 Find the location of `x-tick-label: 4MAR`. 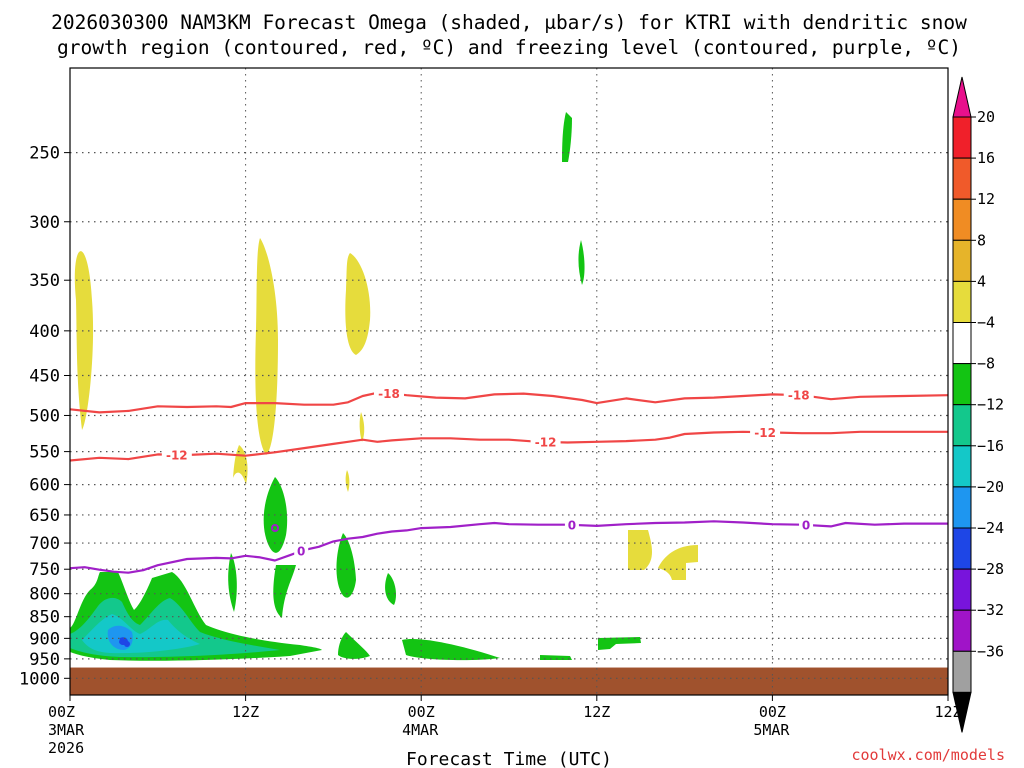

x-tick-label: 4MAR is located at coordinates (420, 730).